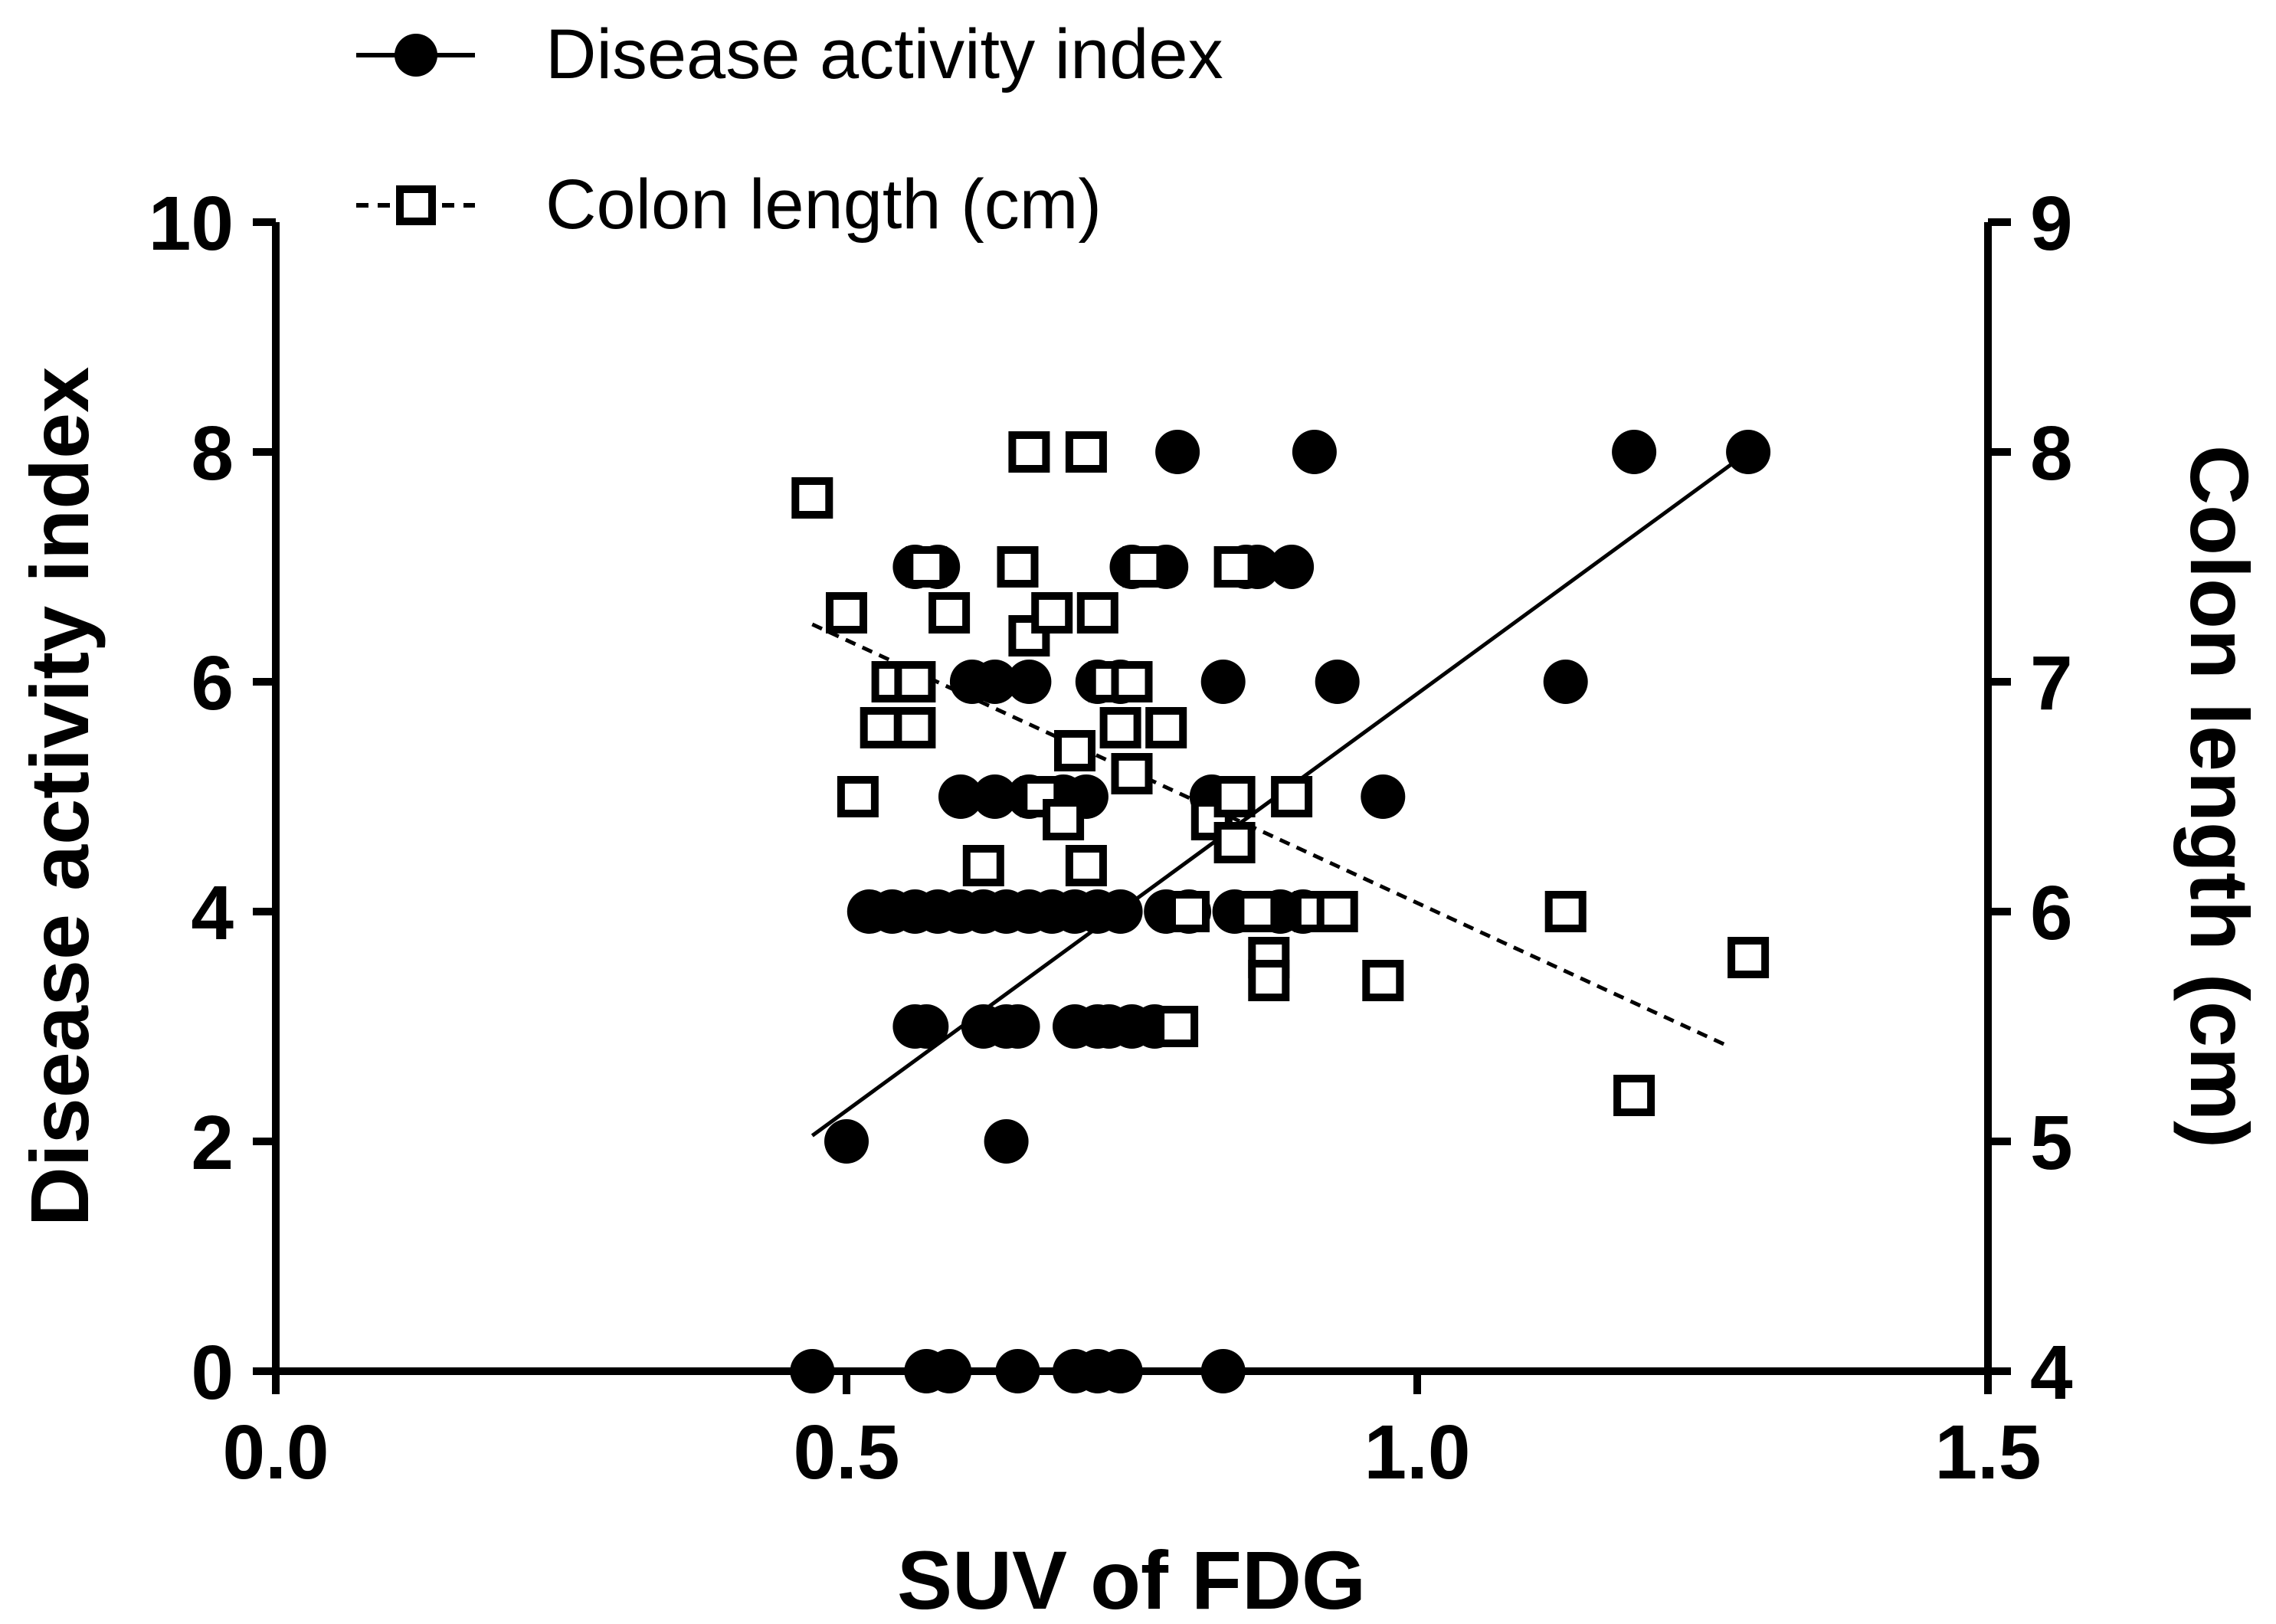  What do you see at coordinates (212, 913) in the screenshot?
I see `left-y-tick-label: 4` at bounding box center [212, 913].